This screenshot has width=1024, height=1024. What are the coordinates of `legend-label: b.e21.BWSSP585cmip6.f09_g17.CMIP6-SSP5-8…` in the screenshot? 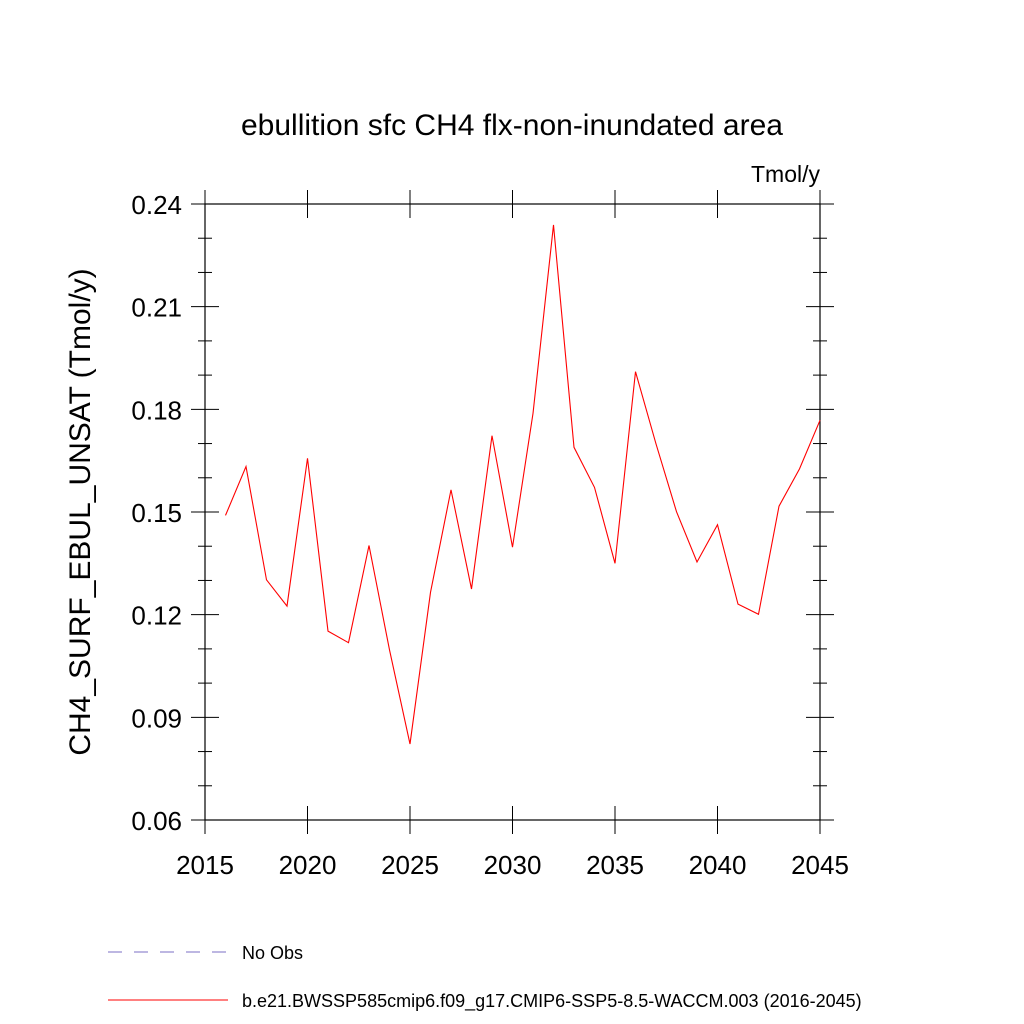 It's located at (552, 1001).